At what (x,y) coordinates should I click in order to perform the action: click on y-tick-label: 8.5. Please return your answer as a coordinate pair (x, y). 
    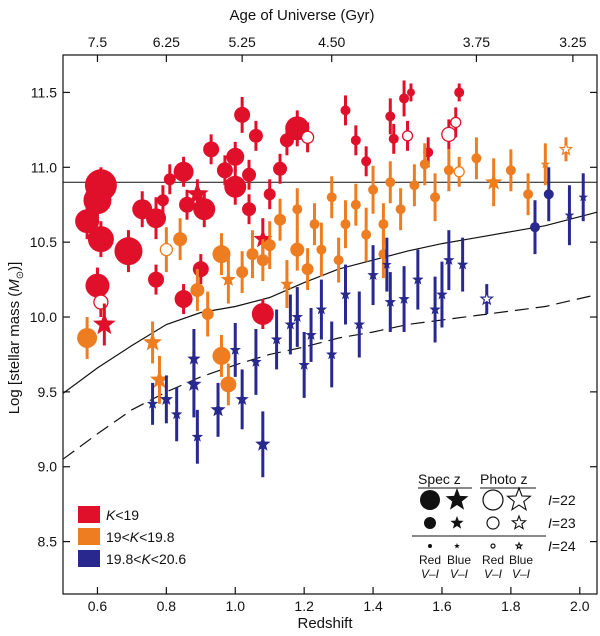
    Looking at the image, I should click on (48, 542).